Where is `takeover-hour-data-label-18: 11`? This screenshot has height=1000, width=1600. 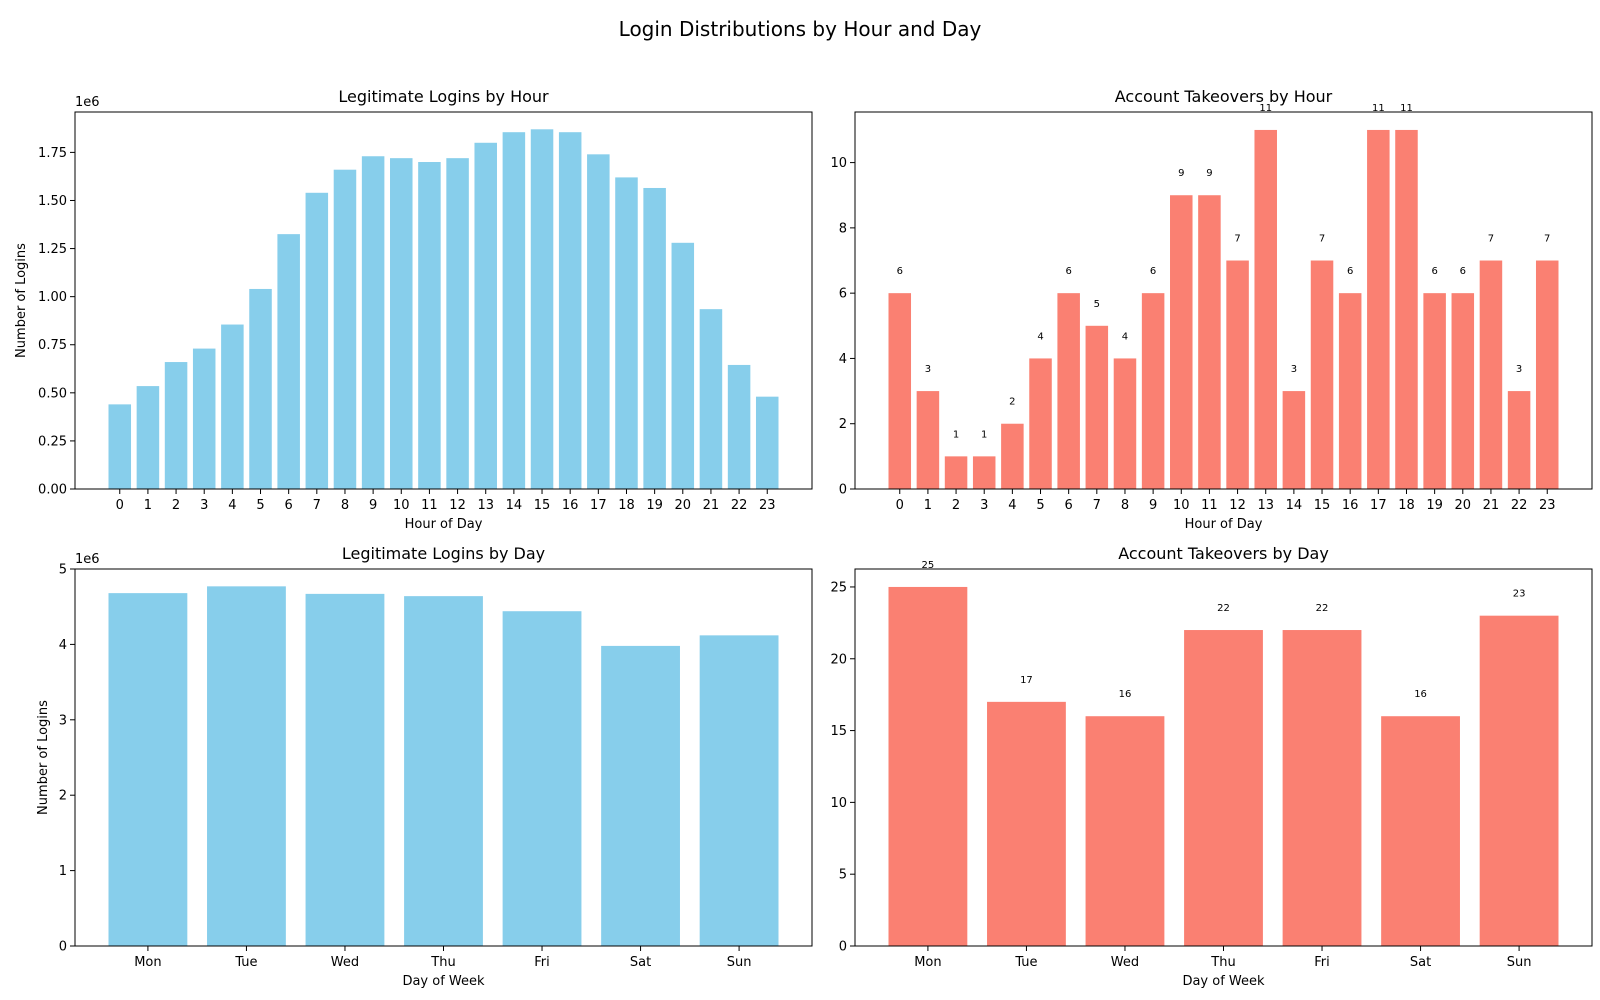
takeover-hour-data-label-18: 11 is located at coordinates (1406, 108).